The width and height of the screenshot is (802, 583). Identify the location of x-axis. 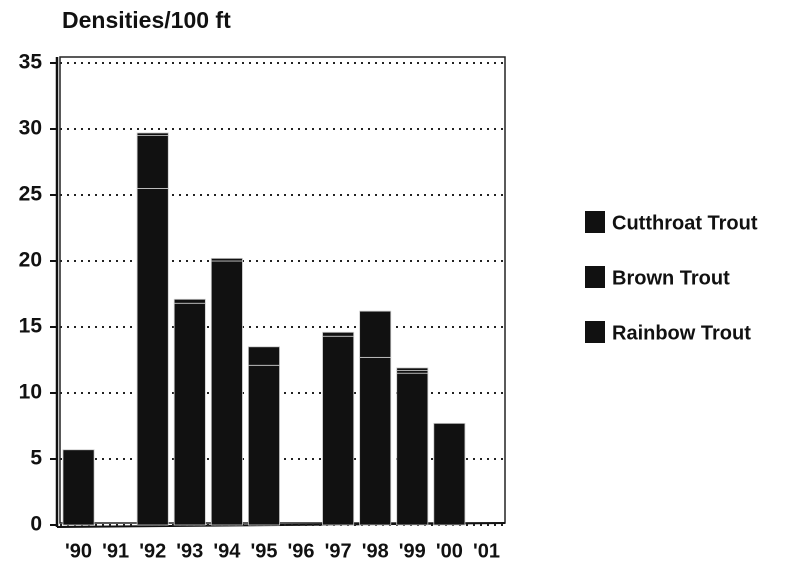
(281, 525).